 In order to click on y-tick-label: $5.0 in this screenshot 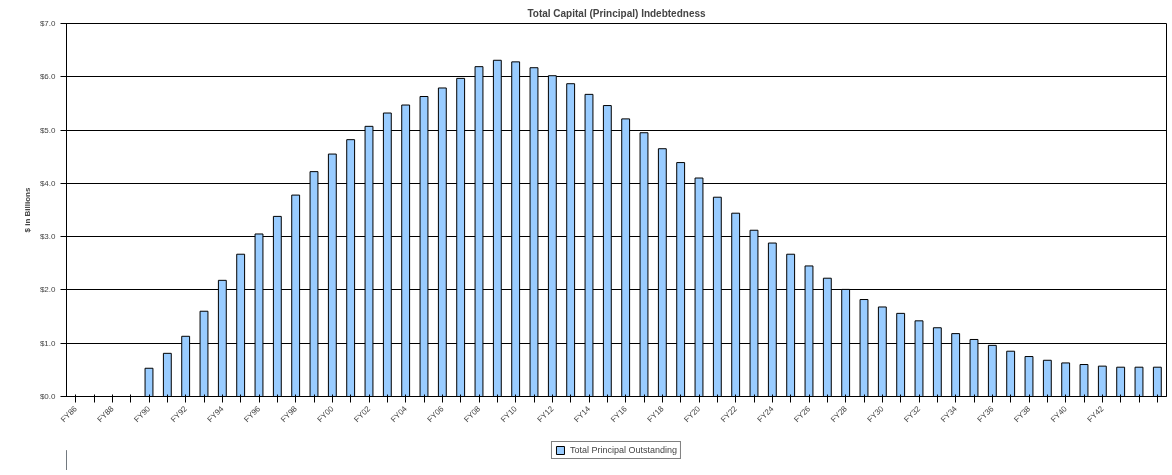, I will do `click(48, 130)`.